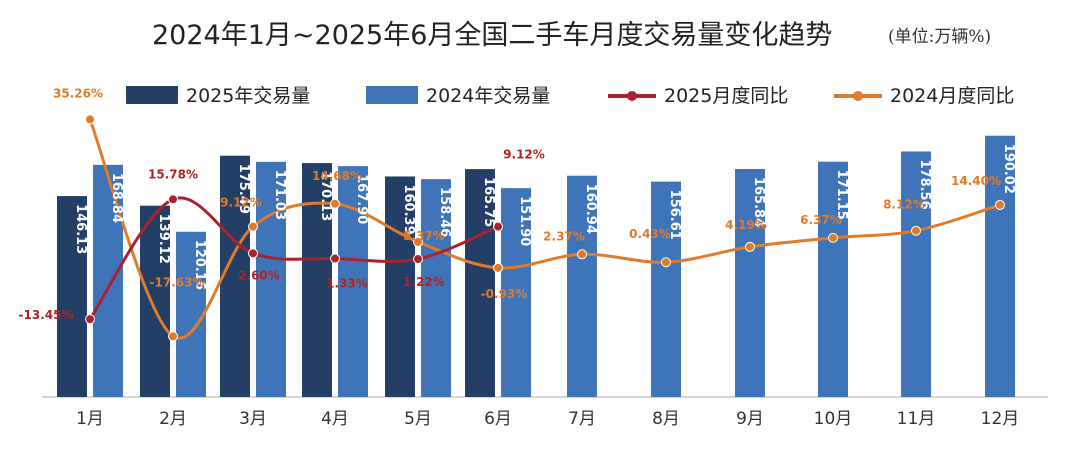 This screenshot has width=1080, height=451. I want to click on bar-label-2025-3: 175.49, so click(243, 189).